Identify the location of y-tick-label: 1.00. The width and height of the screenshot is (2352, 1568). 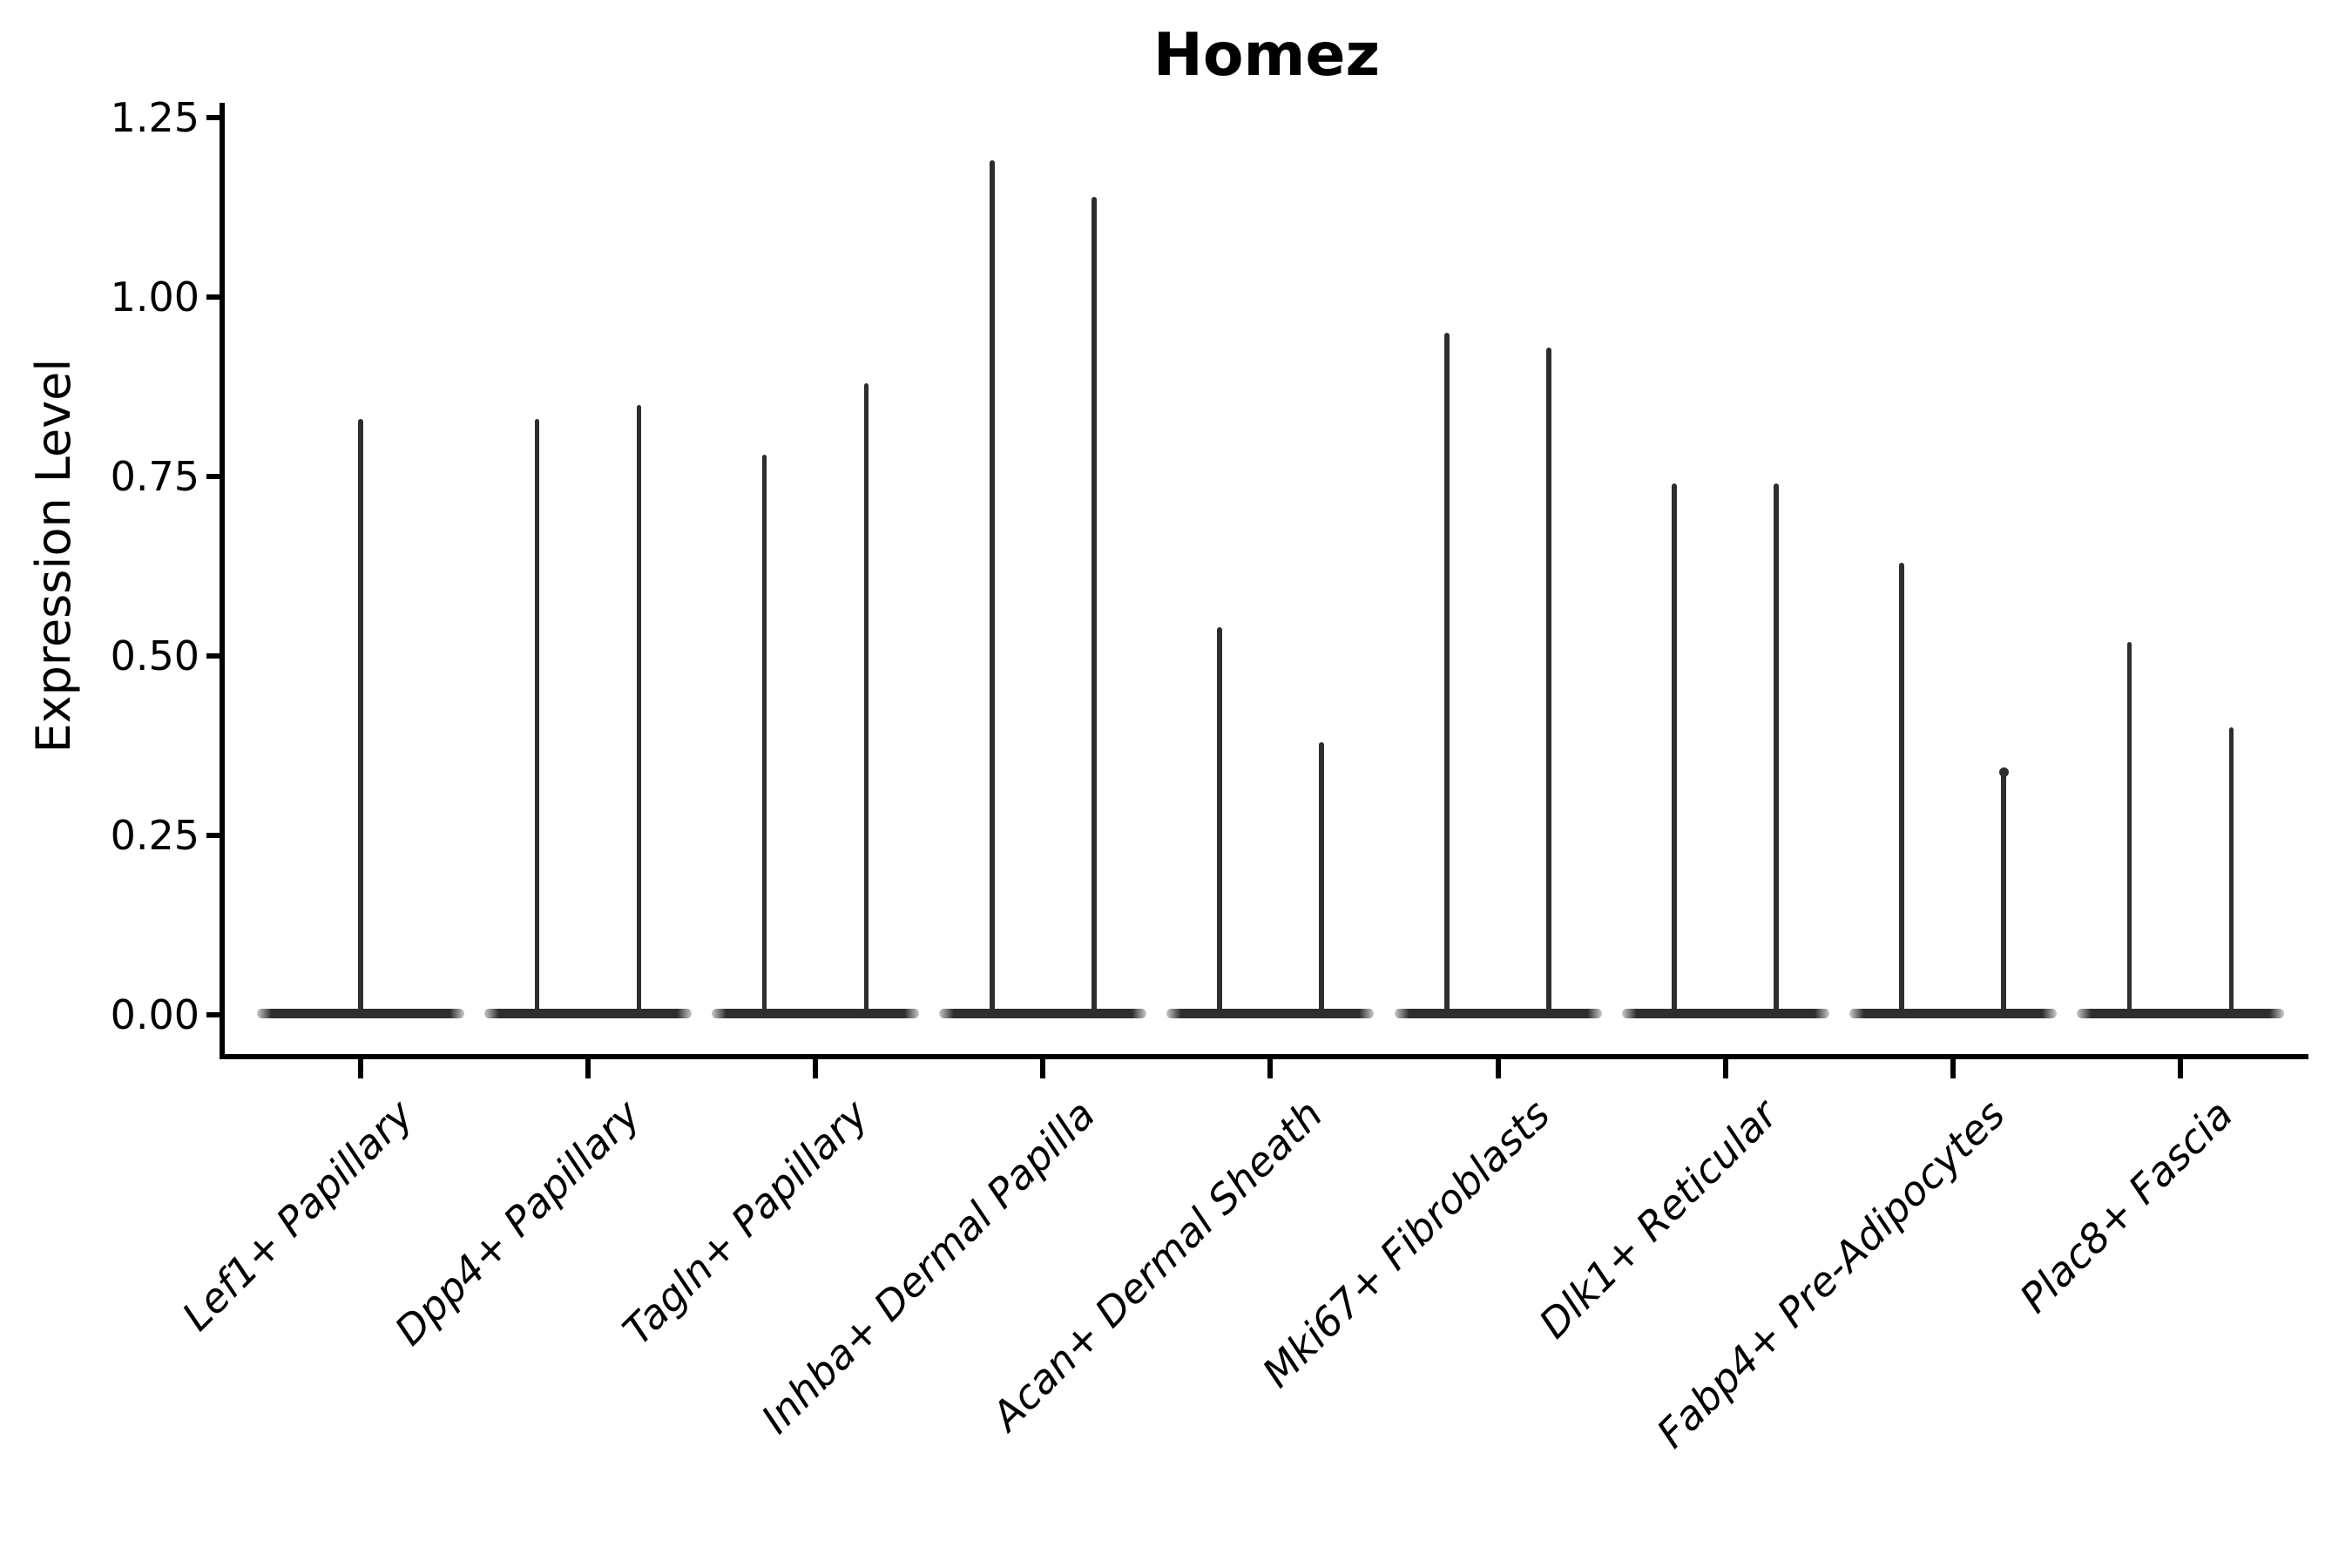
(154, 297).